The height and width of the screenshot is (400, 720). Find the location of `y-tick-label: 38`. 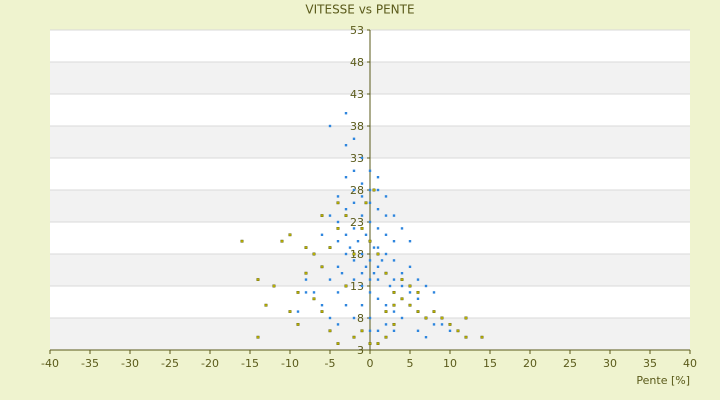

y-tick-label: 38 is located at coordinates (357, 126).